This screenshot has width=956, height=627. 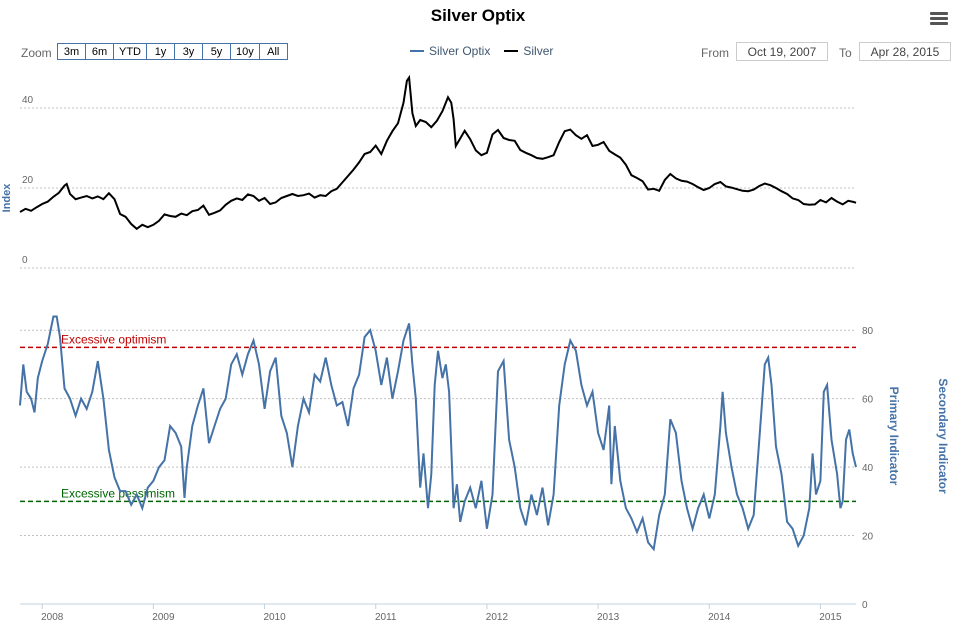 I want to click on zoom-5y-button: 5y, so click(x=216, y=51).